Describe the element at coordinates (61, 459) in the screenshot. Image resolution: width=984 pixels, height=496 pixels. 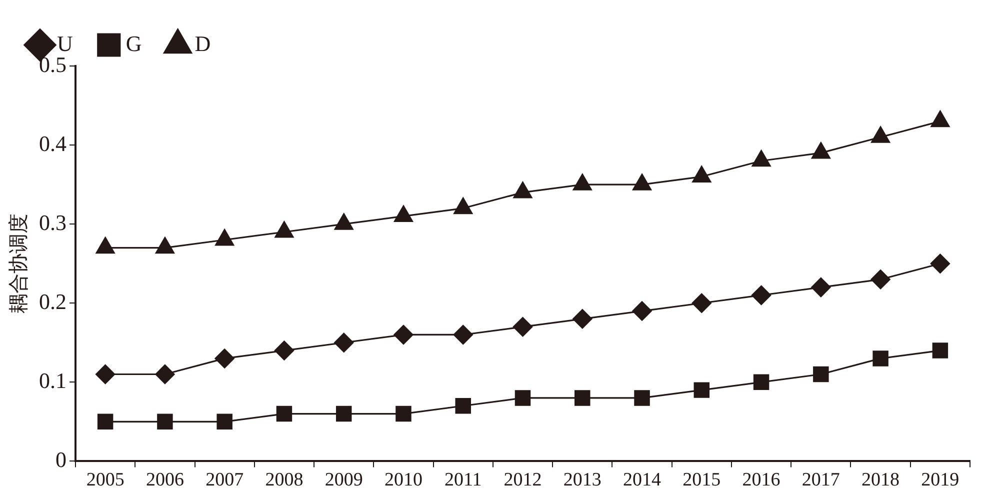
I see `y-tick-label: 0` at that location.